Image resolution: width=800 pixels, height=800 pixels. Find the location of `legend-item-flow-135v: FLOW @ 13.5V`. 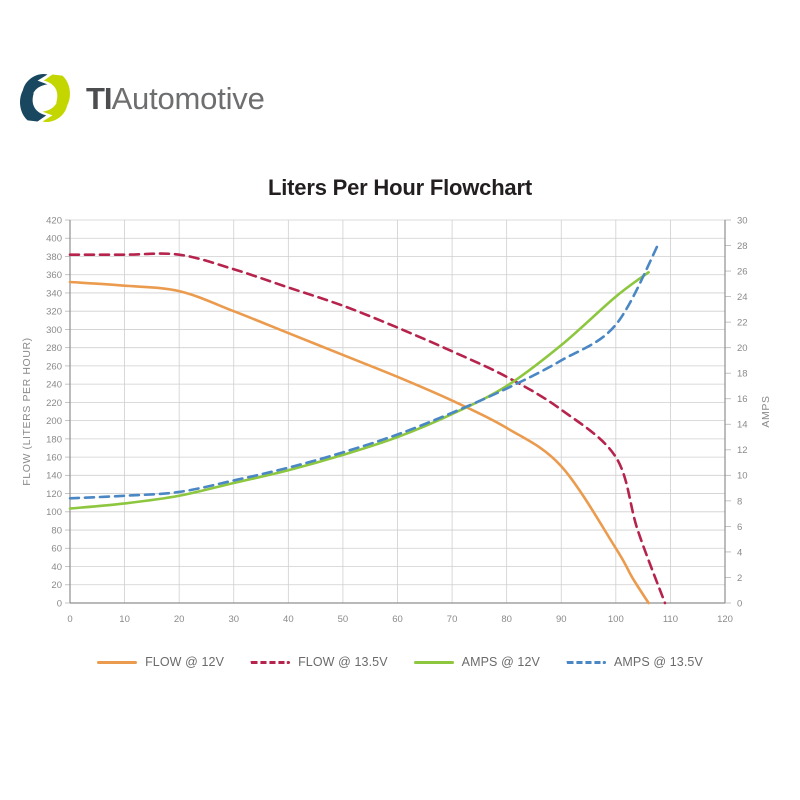

legend-item-flow-135v: FLOW @ 13.5V is located at coordinates (319, 662).